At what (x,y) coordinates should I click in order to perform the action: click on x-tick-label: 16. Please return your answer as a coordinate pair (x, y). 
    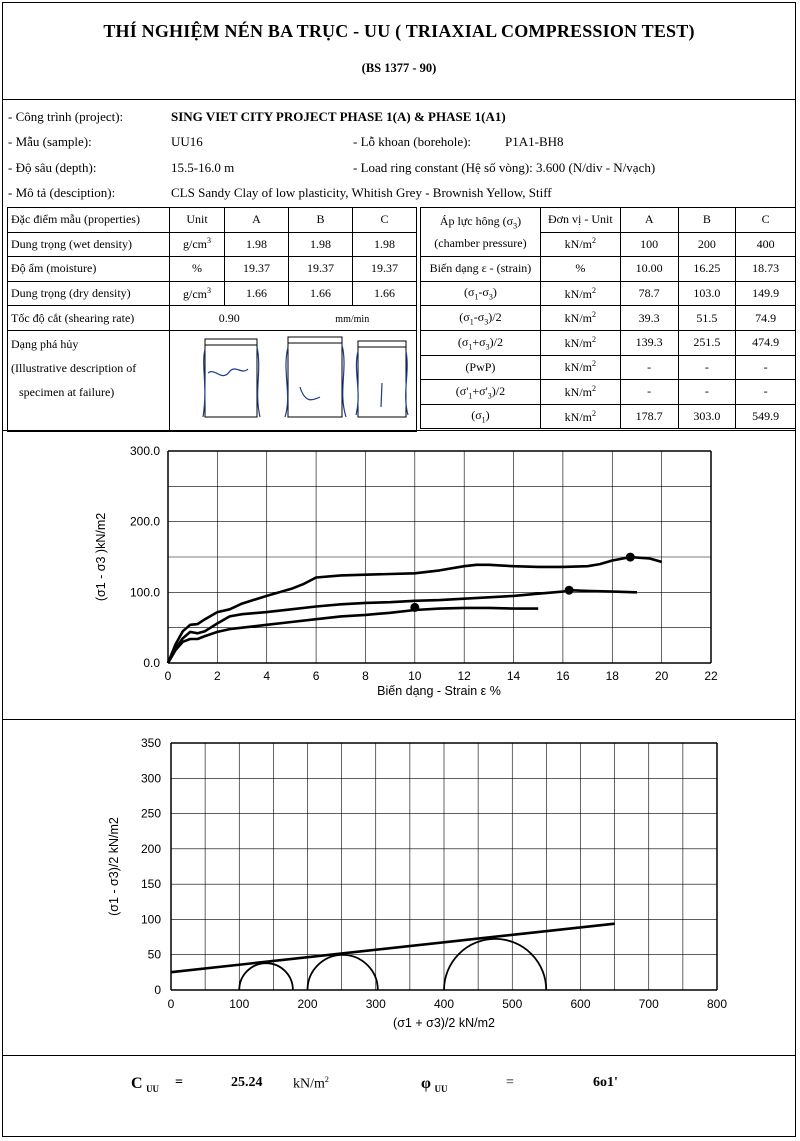
    Looking at the image, I should click on (563, 676).